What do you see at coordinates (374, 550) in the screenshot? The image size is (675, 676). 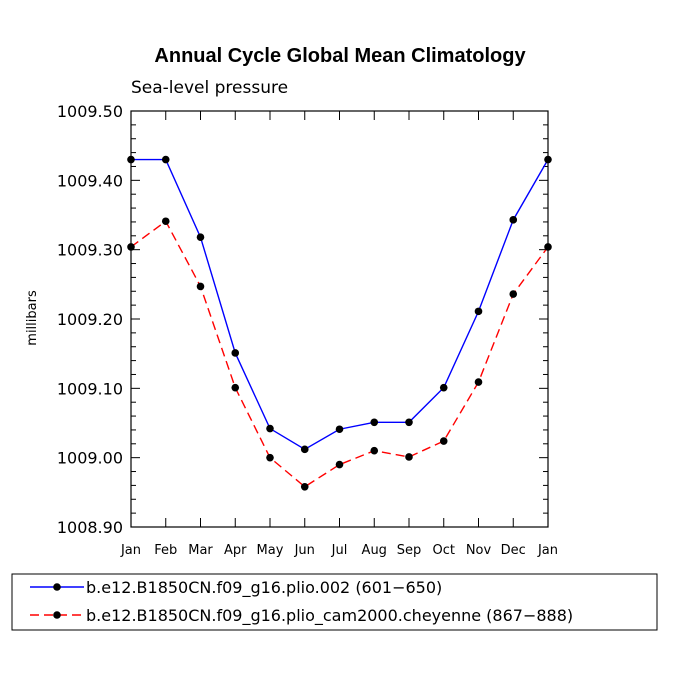 I see `x-tick-label: Aug` at bounding box center [374, 550].